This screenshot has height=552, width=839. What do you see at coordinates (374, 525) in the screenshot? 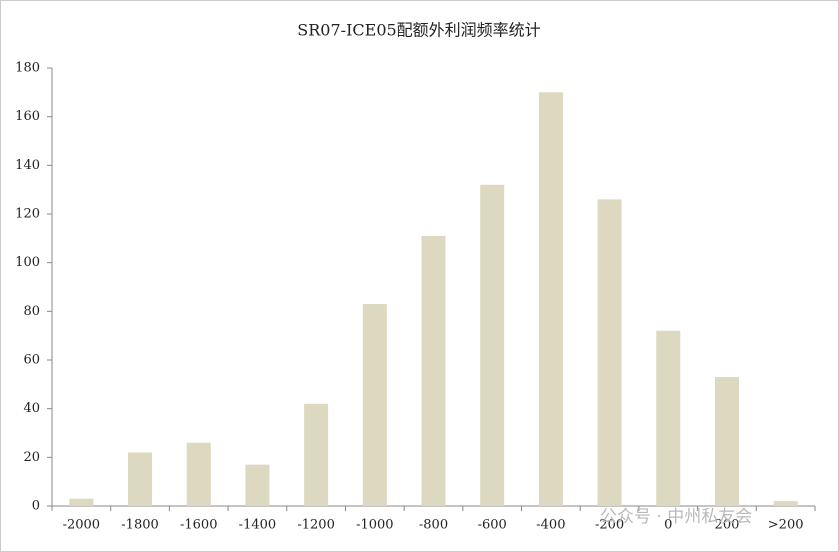
I see `x-tick-label: -1000` at bounding box center [374, 525].